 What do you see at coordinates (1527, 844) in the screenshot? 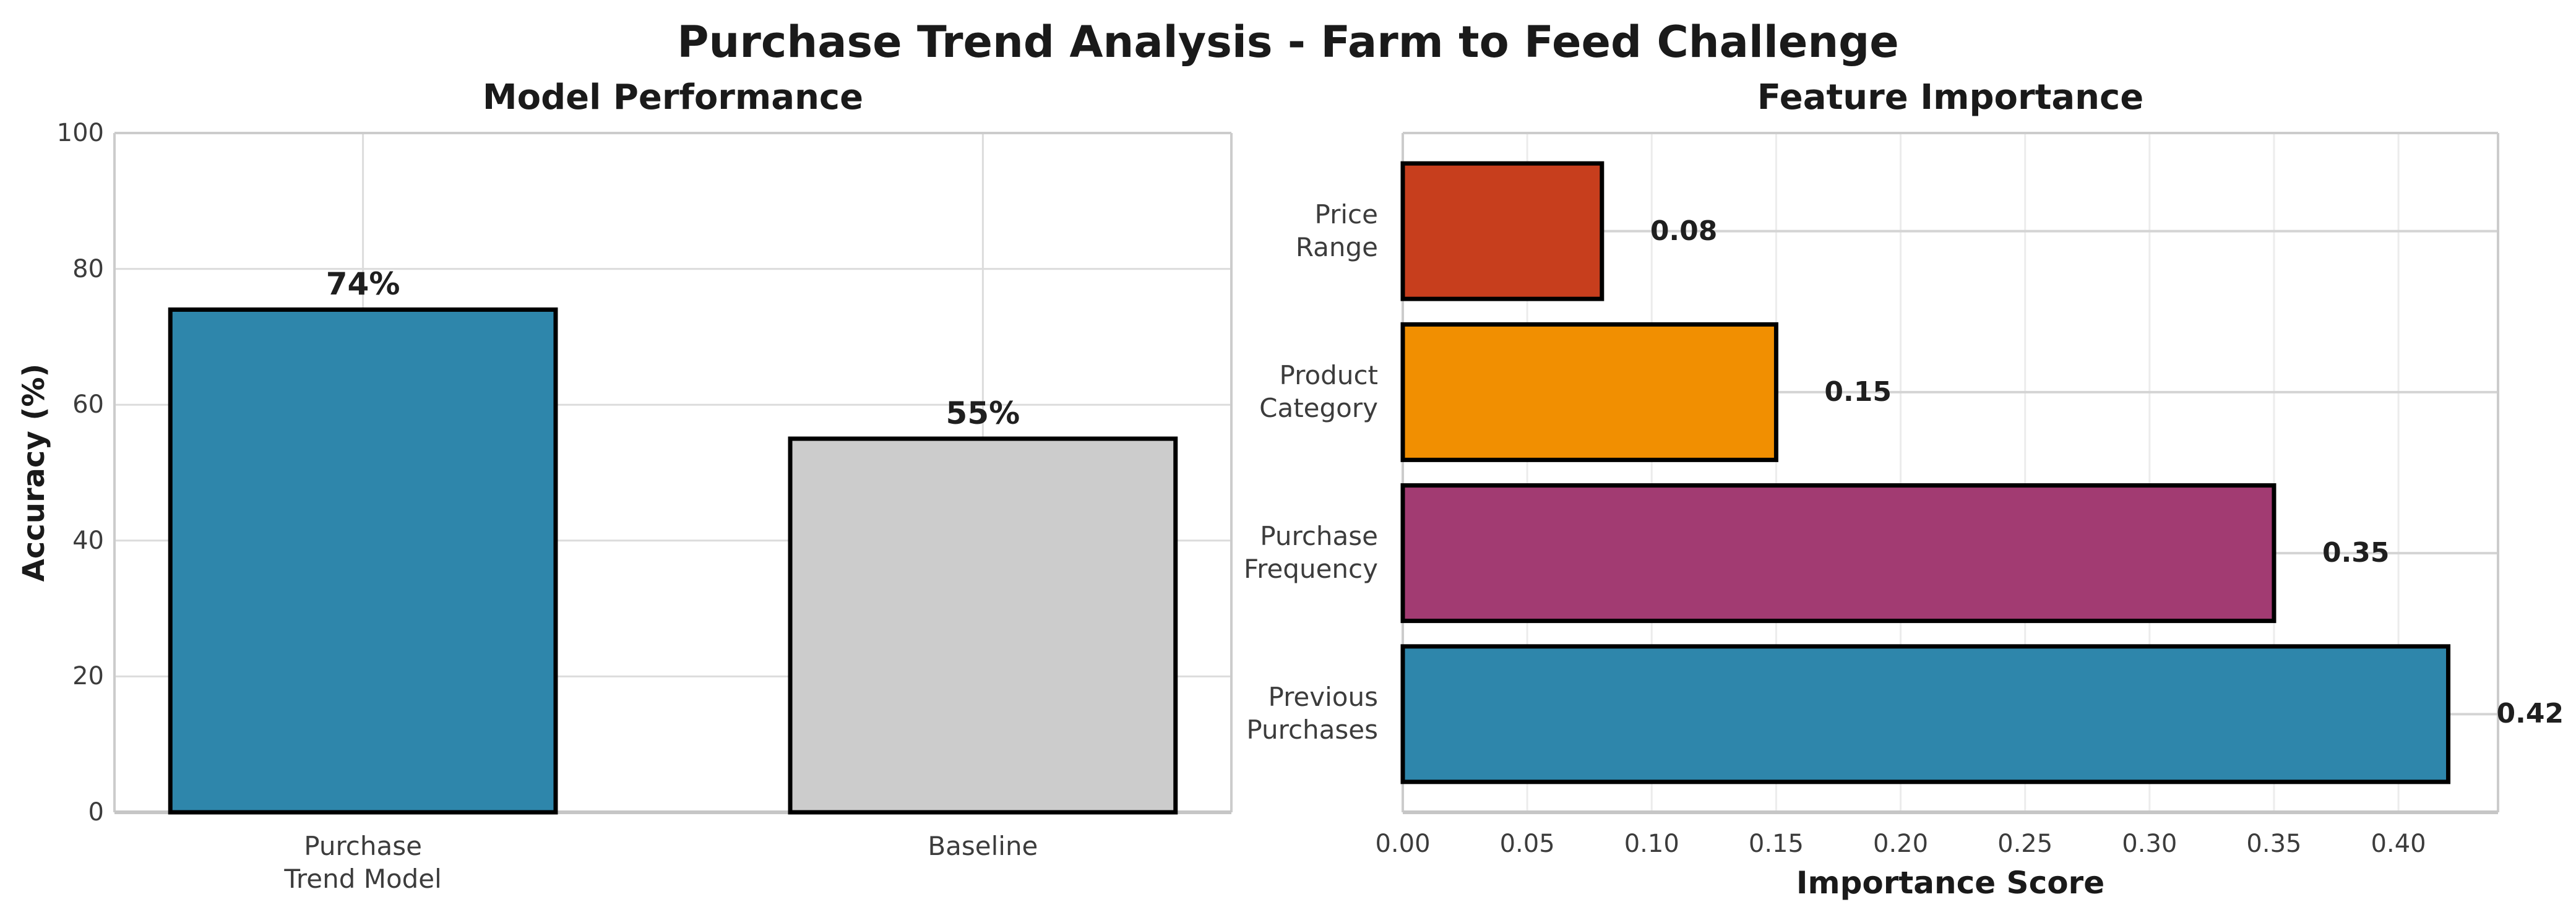
I see `right-chart-x-tick-label: 0.05` at bounding box center [1527, 844].